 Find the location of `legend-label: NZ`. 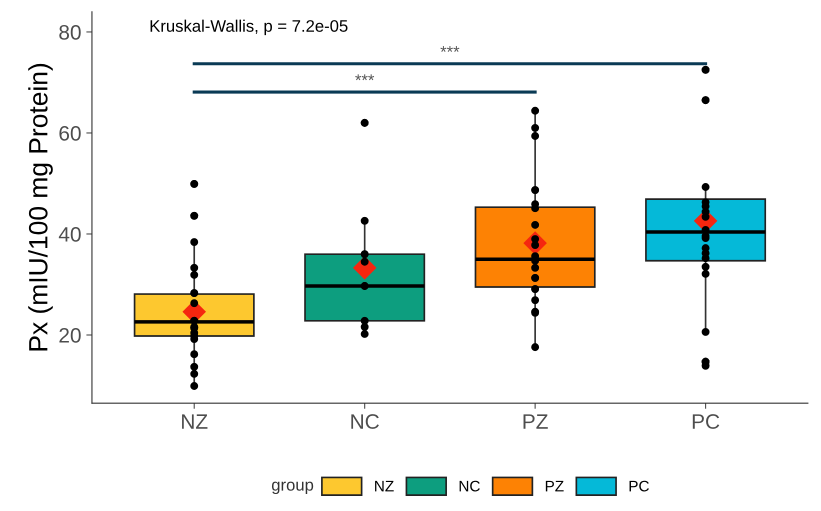

legend-label: NZ is located at coordinates (384, 486).